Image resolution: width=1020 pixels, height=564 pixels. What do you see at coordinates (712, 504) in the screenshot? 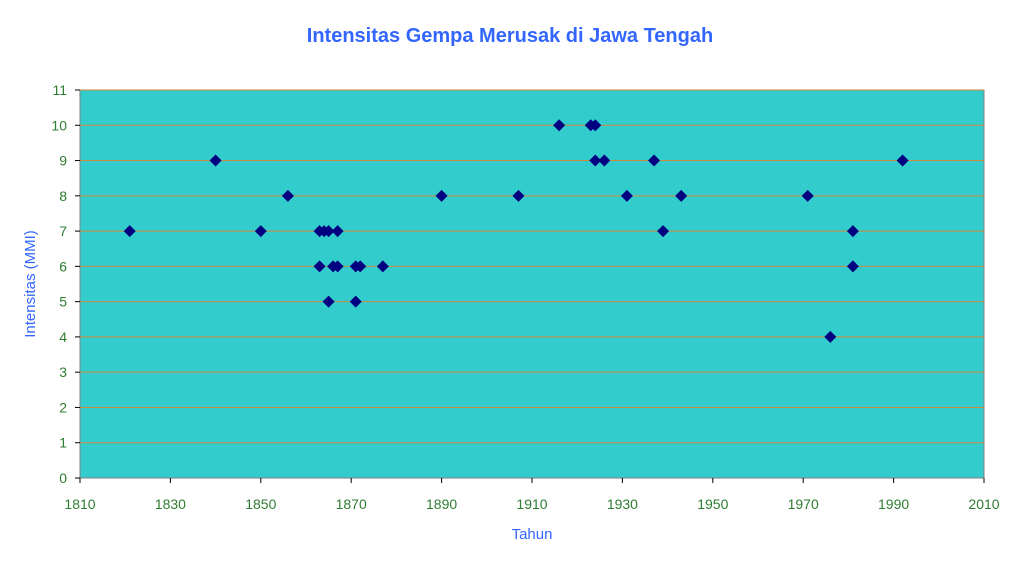
I see `x-tick-label: 1950` at bounding box center [712, 504].